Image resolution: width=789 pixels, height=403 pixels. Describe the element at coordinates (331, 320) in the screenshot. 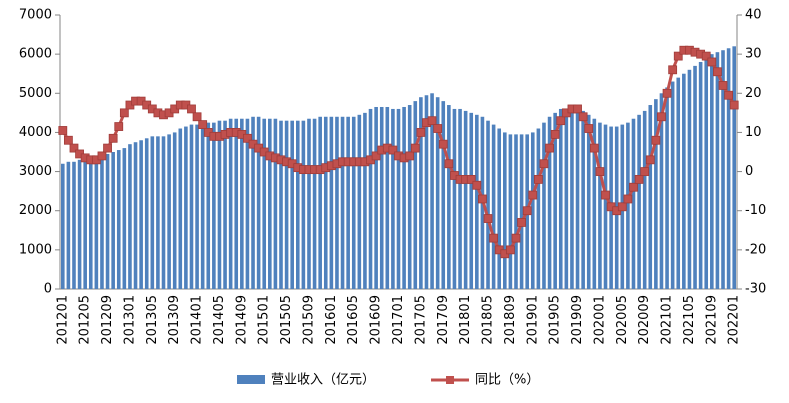

I see `x-tick-label: 201601` at that location.